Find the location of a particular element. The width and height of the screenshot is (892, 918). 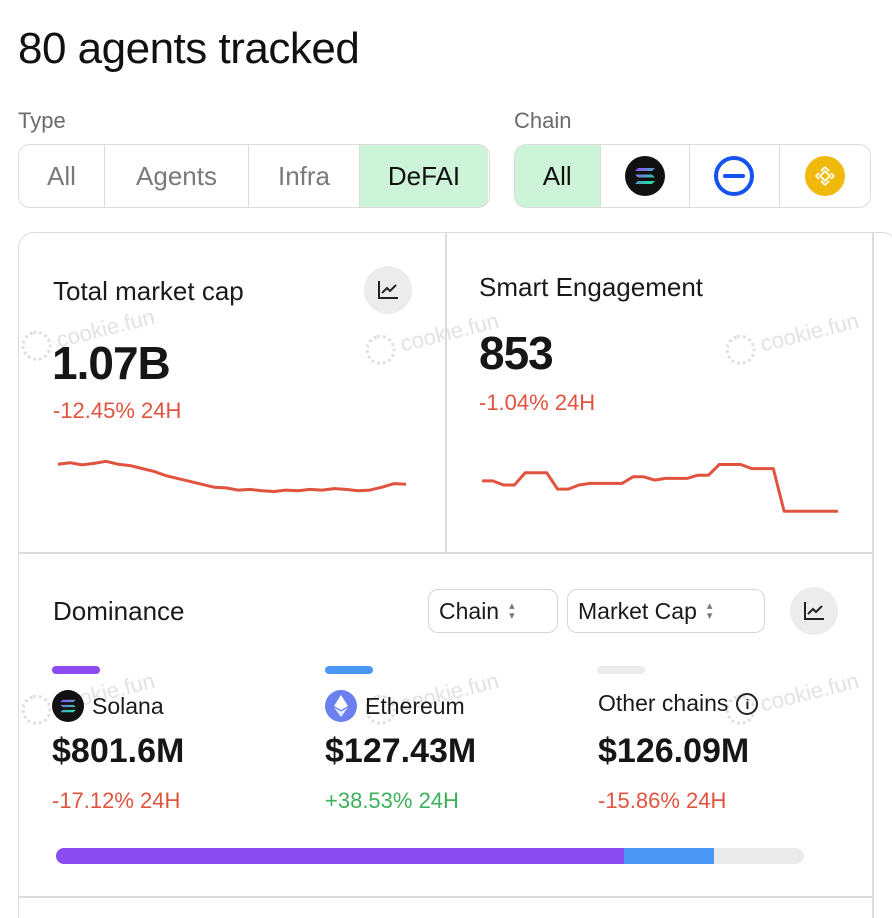

bnb-icon is located at coordinates (824, 176).